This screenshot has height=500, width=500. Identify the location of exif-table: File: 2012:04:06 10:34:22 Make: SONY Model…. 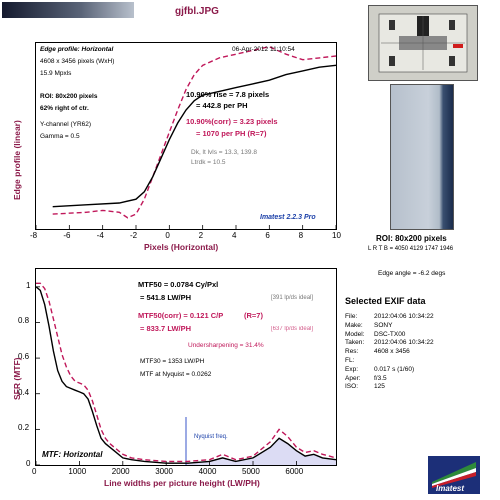
(389, 352).